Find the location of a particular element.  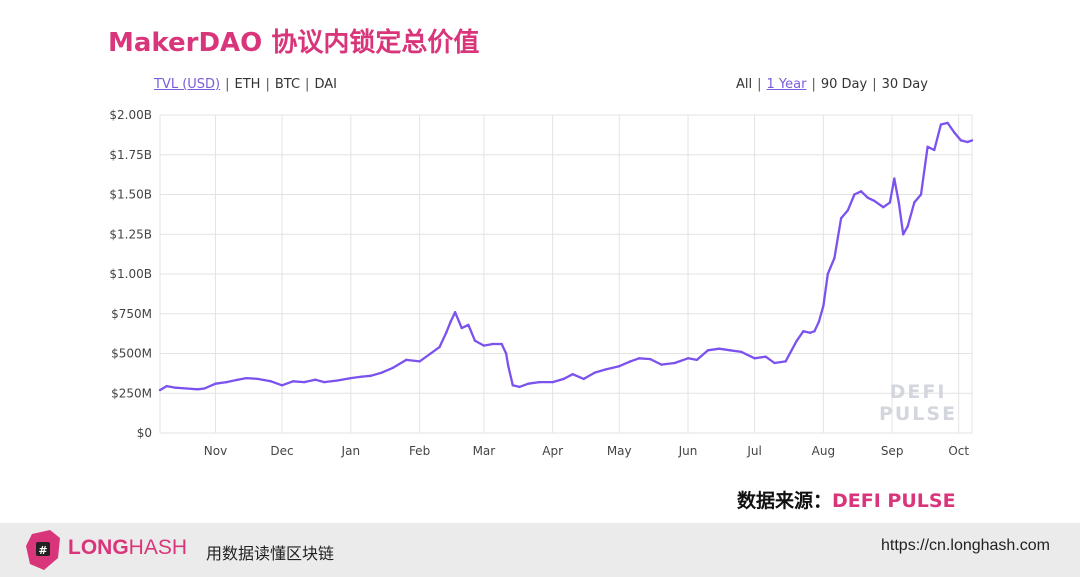

source-name: DEFI PULSE is located at coordinates (894, 501).